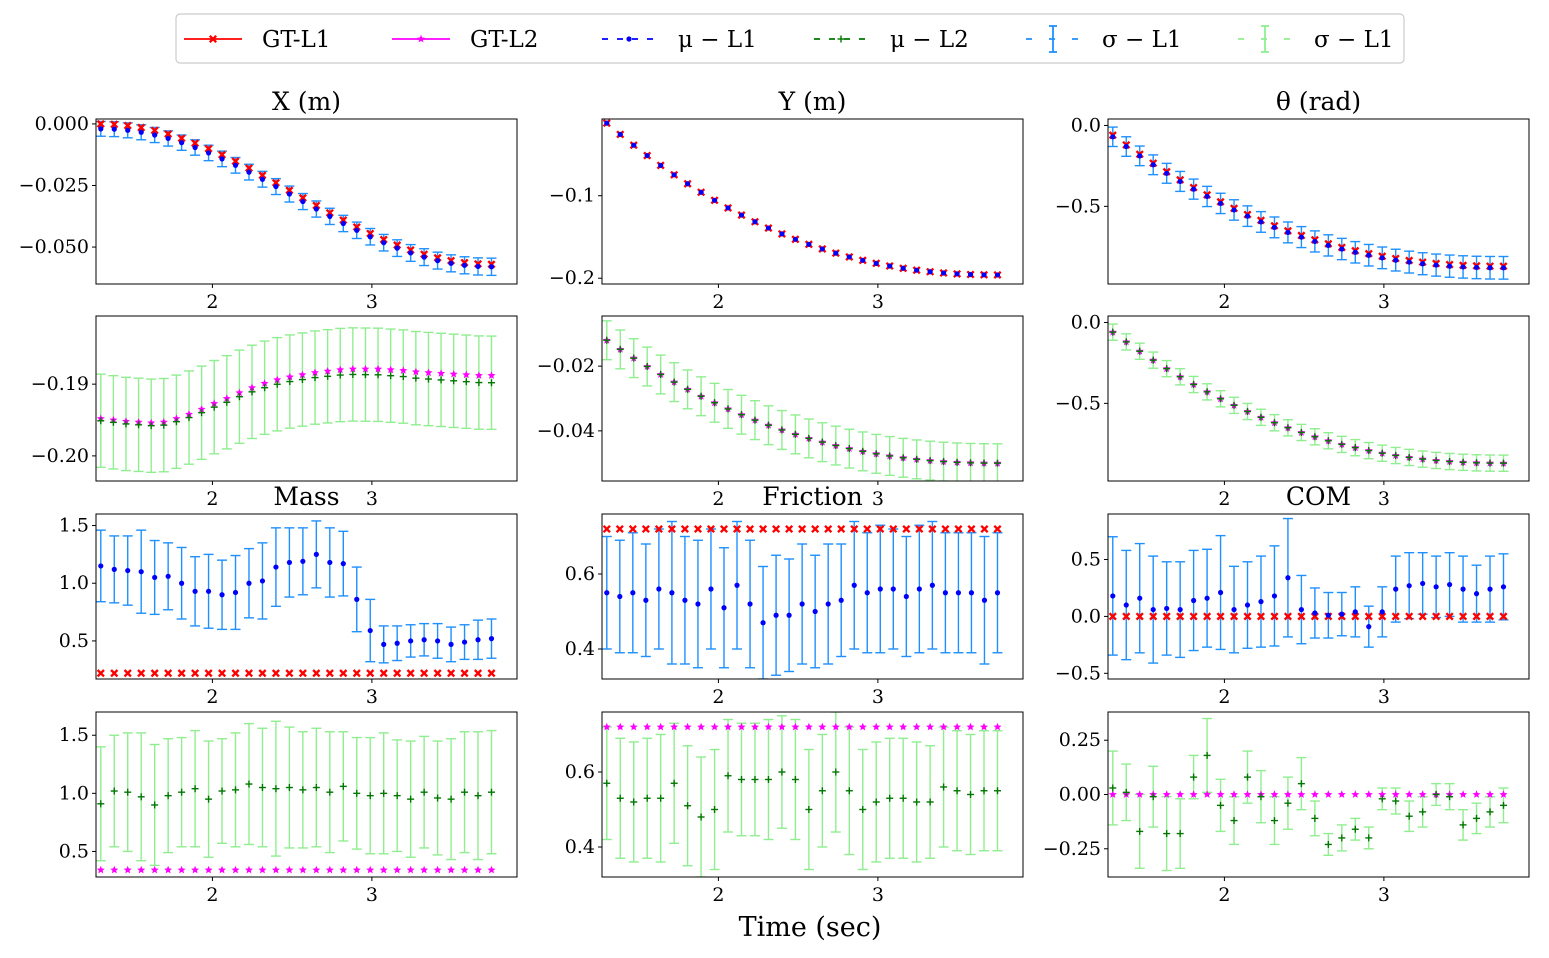 This screenshot has width=1549, height=958. Describe the element at coordinates (1316, 39) in the screenshot. I see `legend-entry-sigma_l2: σ − L1` at that location.